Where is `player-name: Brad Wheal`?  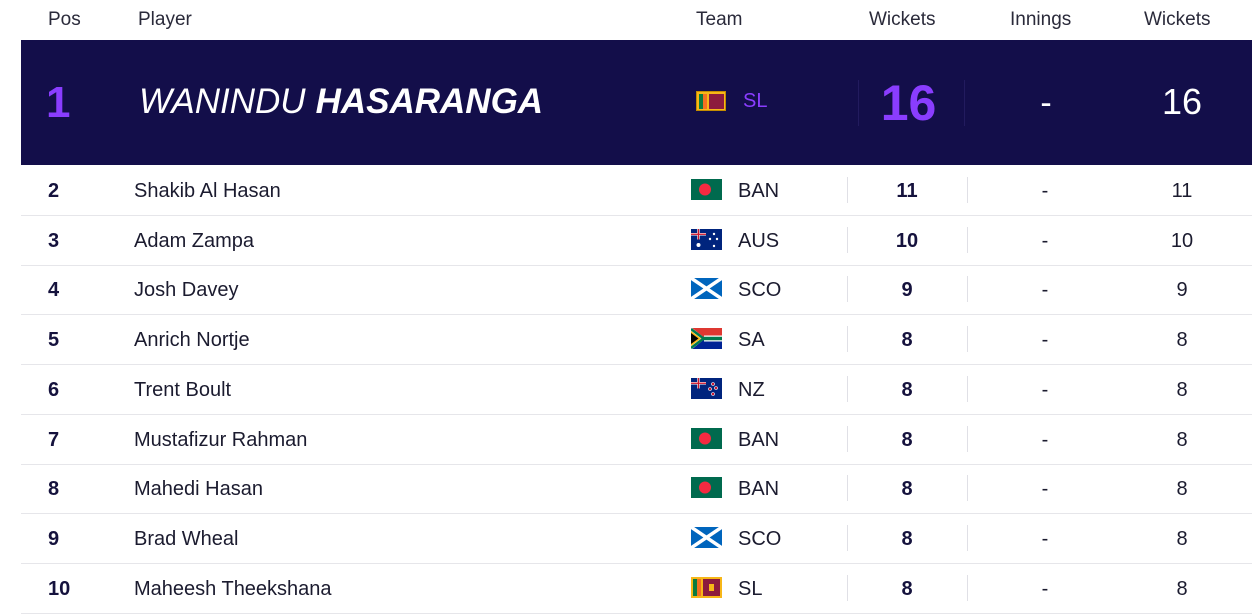
player-name: Brad Wheal is located at coordinates (186, 538).